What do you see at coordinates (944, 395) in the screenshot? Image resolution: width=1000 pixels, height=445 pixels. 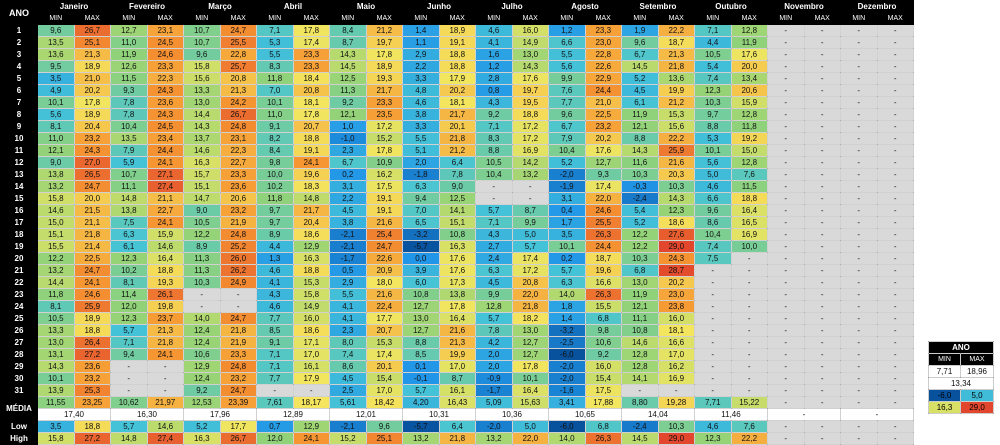 I see `year-low-min: -6,0` at bounding box center [944, 395].